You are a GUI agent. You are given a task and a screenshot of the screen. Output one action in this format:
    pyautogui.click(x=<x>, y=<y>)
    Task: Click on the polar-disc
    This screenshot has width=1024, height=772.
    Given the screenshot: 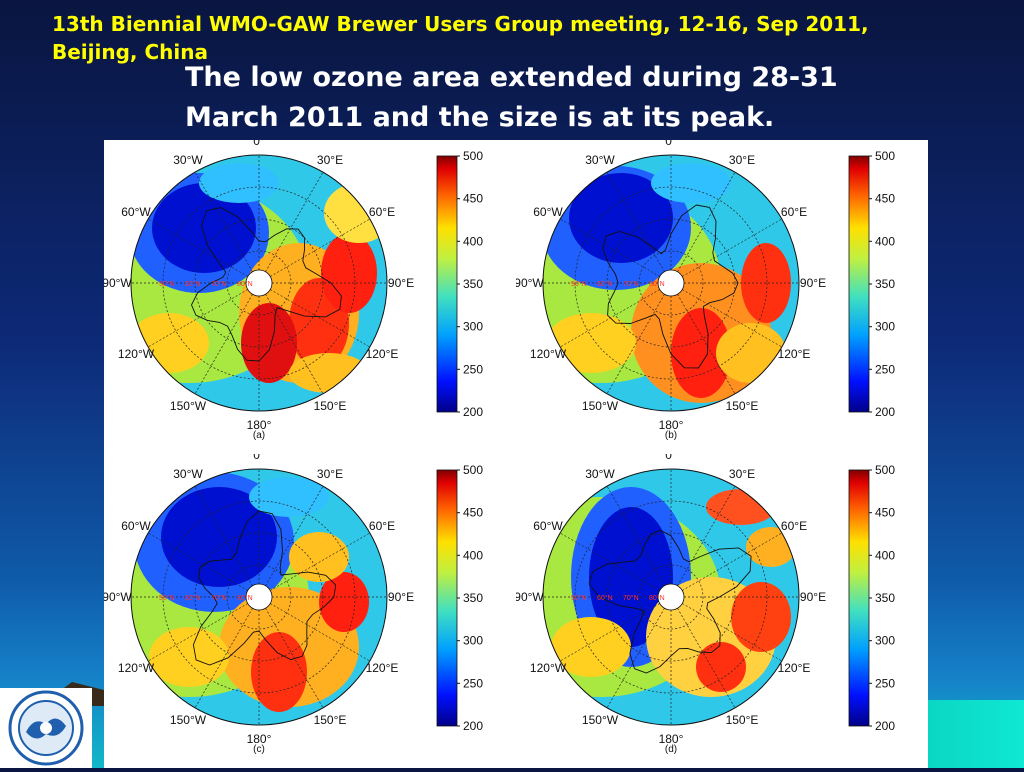 What is the action you would take?
    pyautogui.click(x=671, y=283)
    